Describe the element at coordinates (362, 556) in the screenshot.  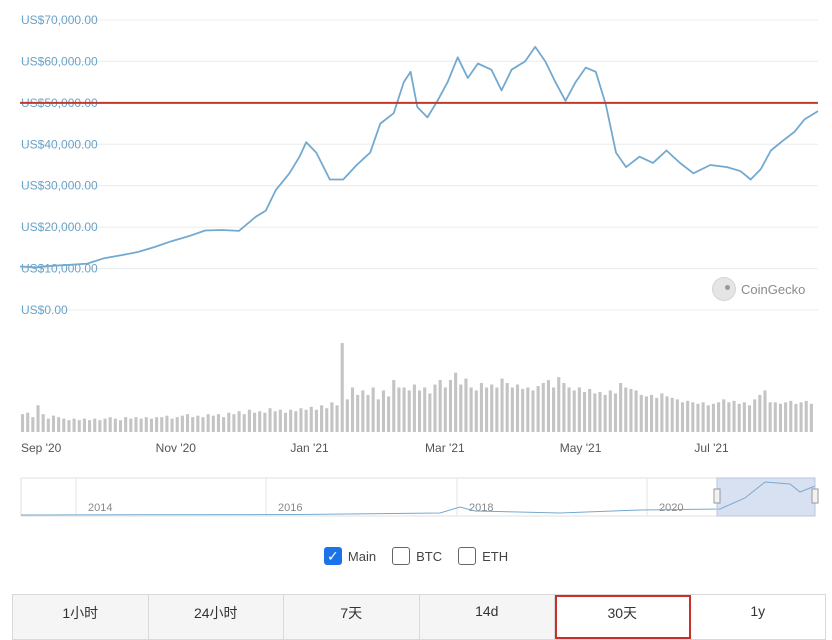
I see `legend-main-label: Main` at that location.